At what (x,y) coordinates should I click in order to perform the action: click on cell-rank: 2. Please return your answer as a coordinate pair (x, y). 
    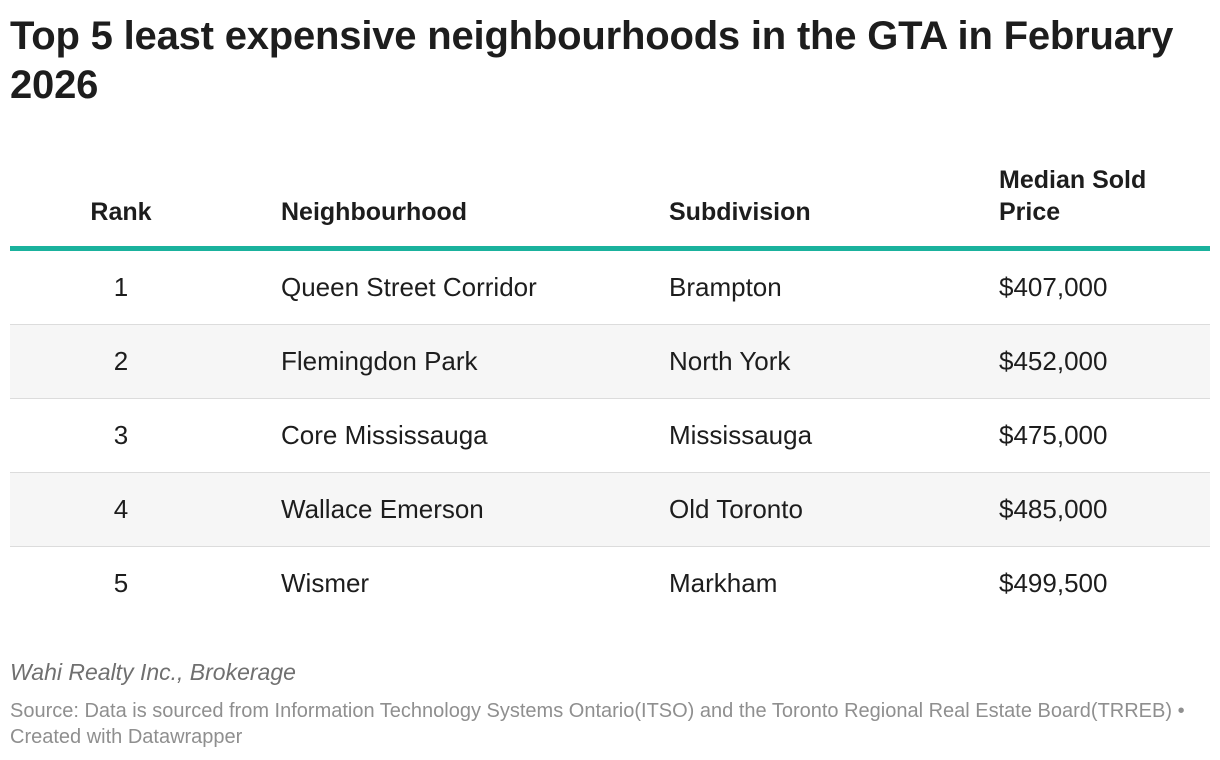
    Looking at the image, I should click on (121, 361).